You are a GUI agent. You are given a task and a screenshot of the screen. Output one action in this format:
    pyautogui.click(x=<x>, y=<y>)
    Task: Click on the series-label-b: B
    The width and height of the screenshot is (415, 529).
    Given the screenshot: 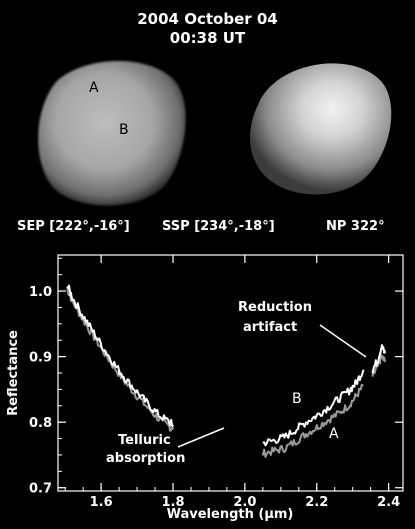 What is the action you would take?
    pyautogui.click(x=297, y=399)
    